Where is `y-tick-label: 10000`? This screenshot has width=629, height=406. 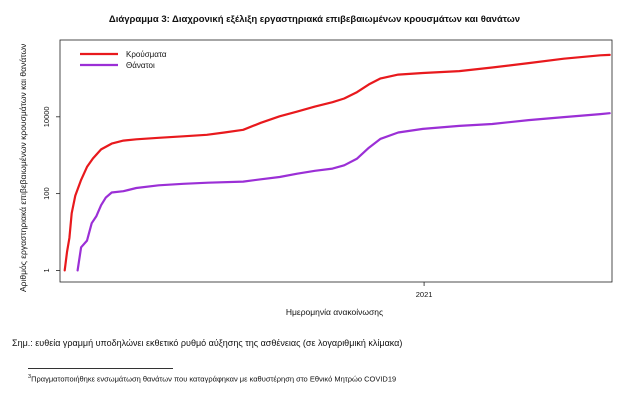
y-tick-label: 10000 is located at coordinates (46, 116).